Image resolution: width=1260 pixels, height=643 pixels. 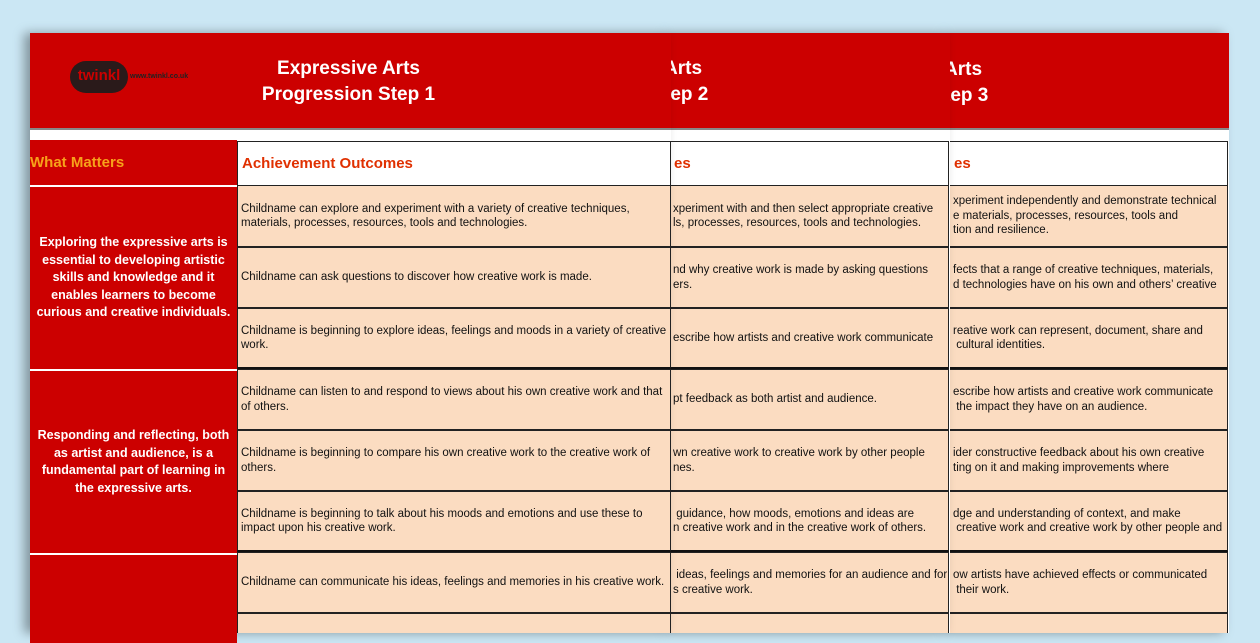 What do you see at coordinates (159, 76) in the screenshot?
I see `website-url: www.twinkl.co.uk` at bounding box center [159, 76].